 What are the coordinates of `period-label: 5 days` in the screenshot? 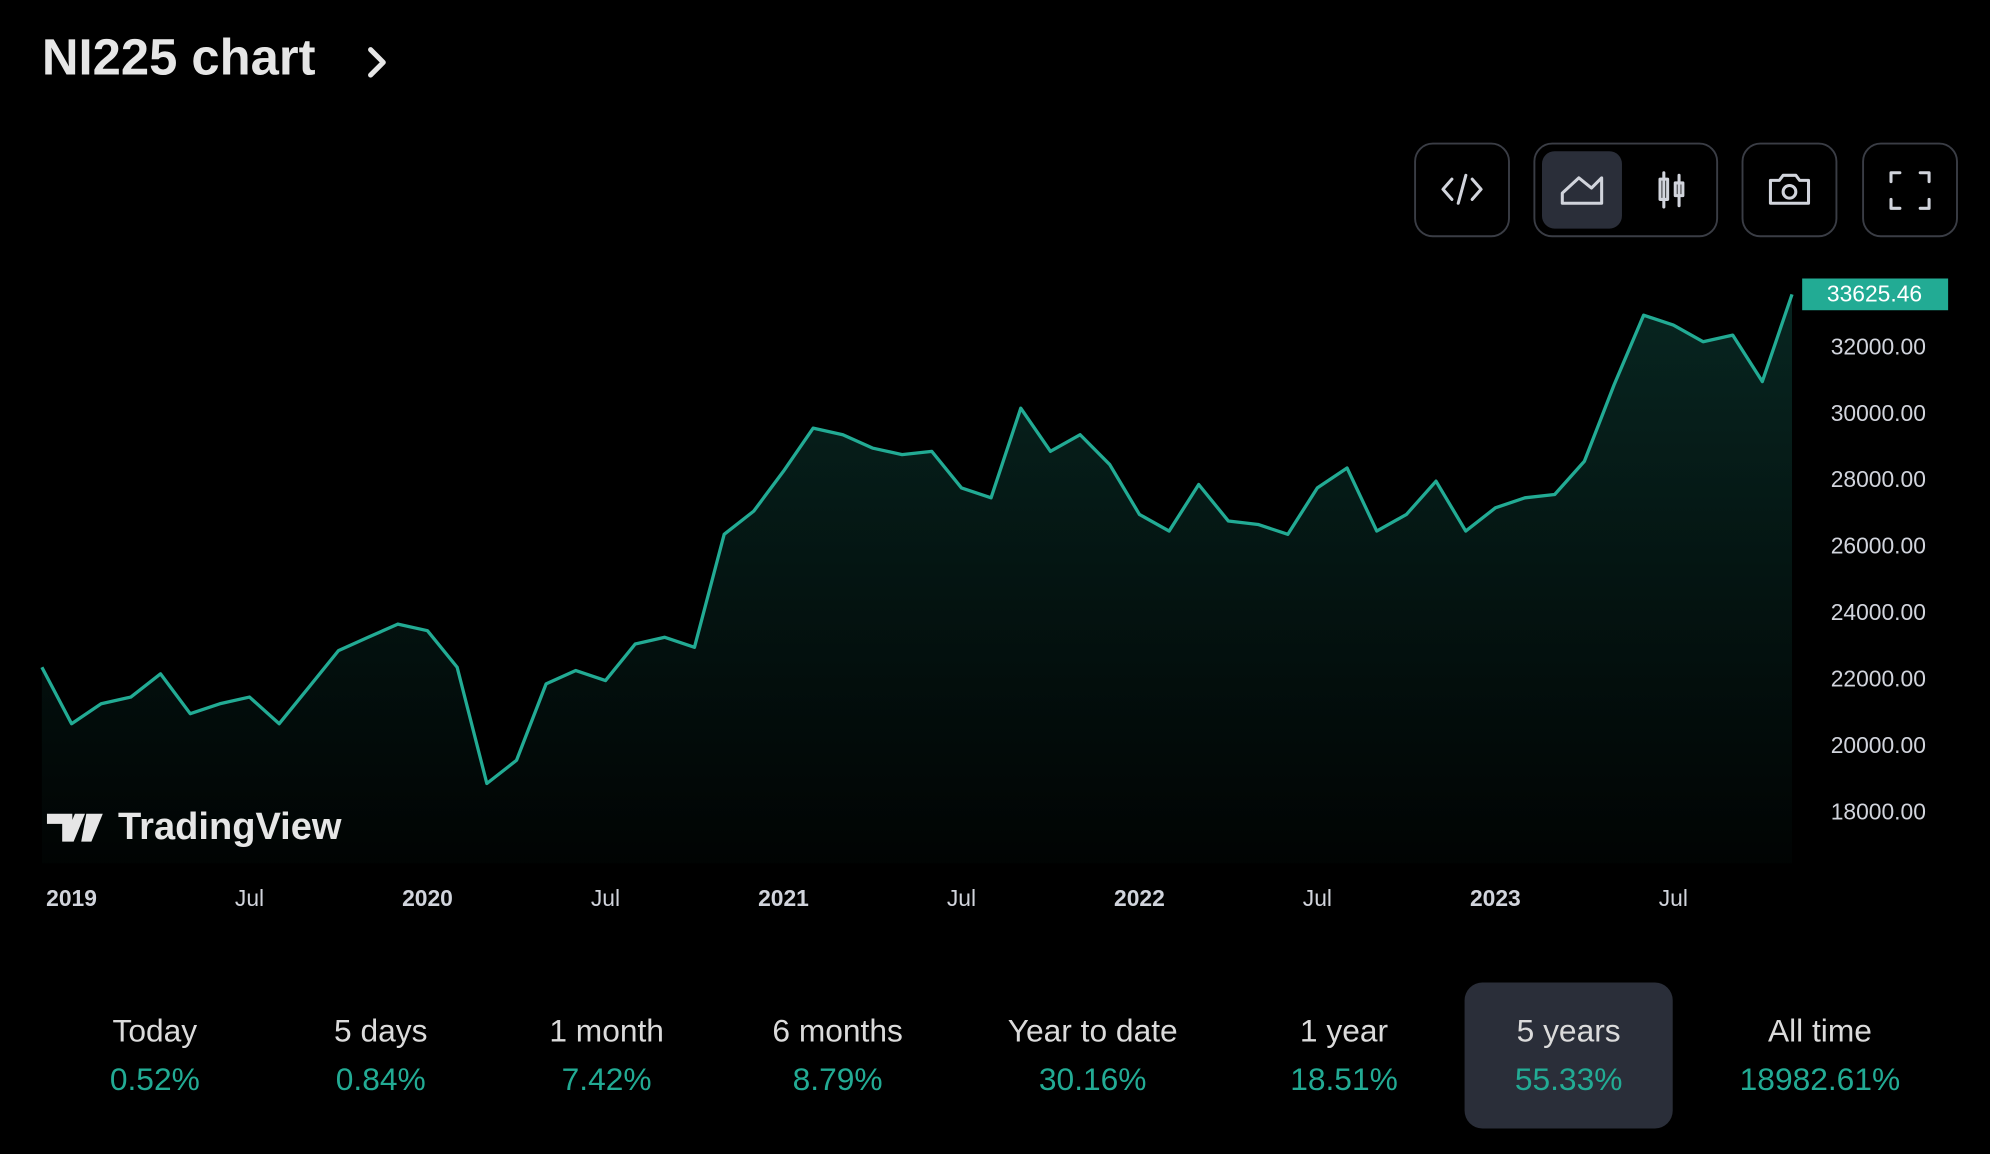 It's located at (380, 1031).